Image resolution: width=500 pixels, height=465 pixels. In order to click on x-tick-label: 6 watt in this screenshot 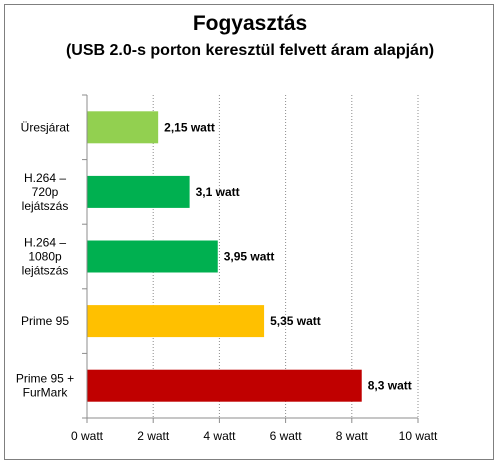, I will do `click(286, 436)`.